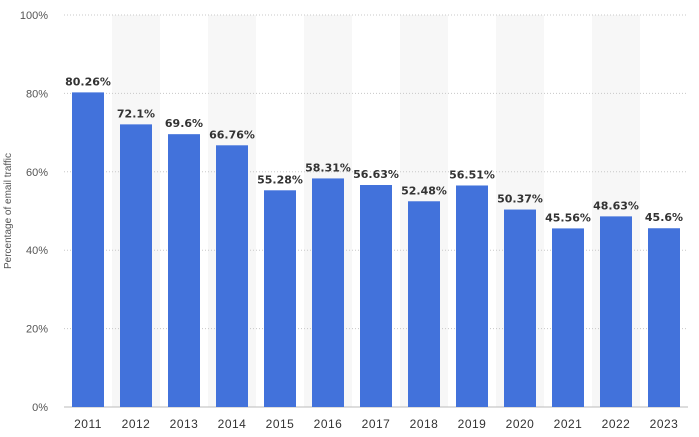  Describe the element at coordinates (472, 424) in the screenshot. I see `x-tick-label: 2019` at that location.